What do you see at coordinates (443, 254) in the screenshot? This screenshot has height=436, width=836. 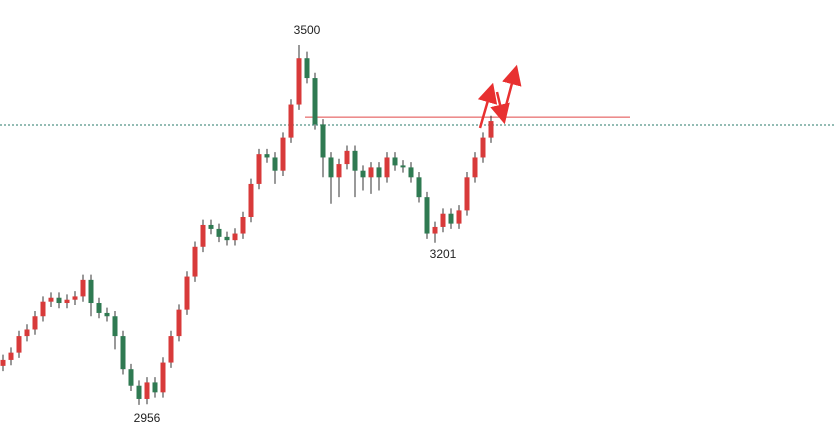 I see `extreme-label: 3201` at bounding box center [443, 254].